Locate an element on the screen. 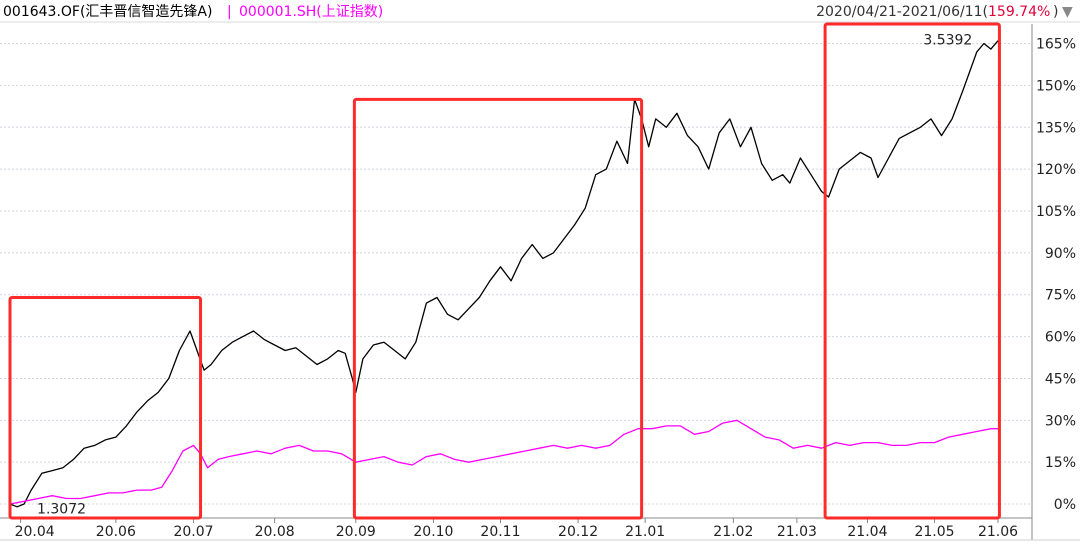 The width and height of the screenshot is (1080, 546). y-tick-label: 30% is located at coordinates (1060, 421).